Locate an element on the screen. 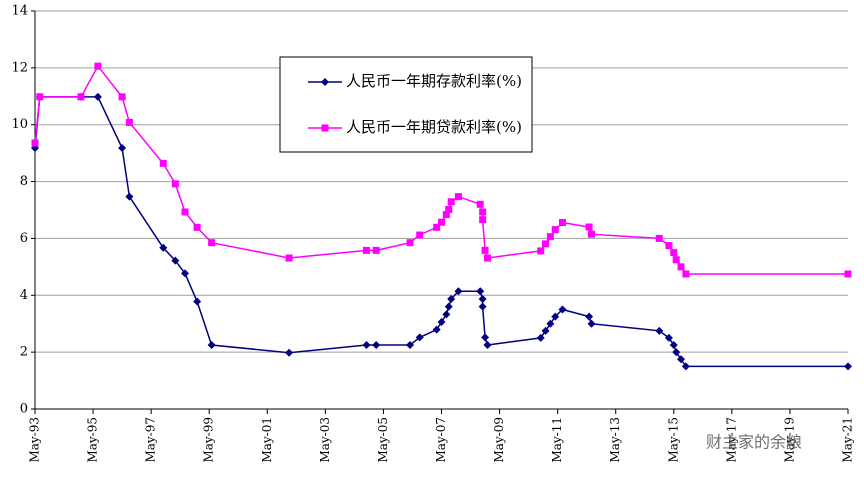 Image resolution: width=864 pixels, height=481 pixels. y-tick-label: 14 is located at coordinates (19, 11).